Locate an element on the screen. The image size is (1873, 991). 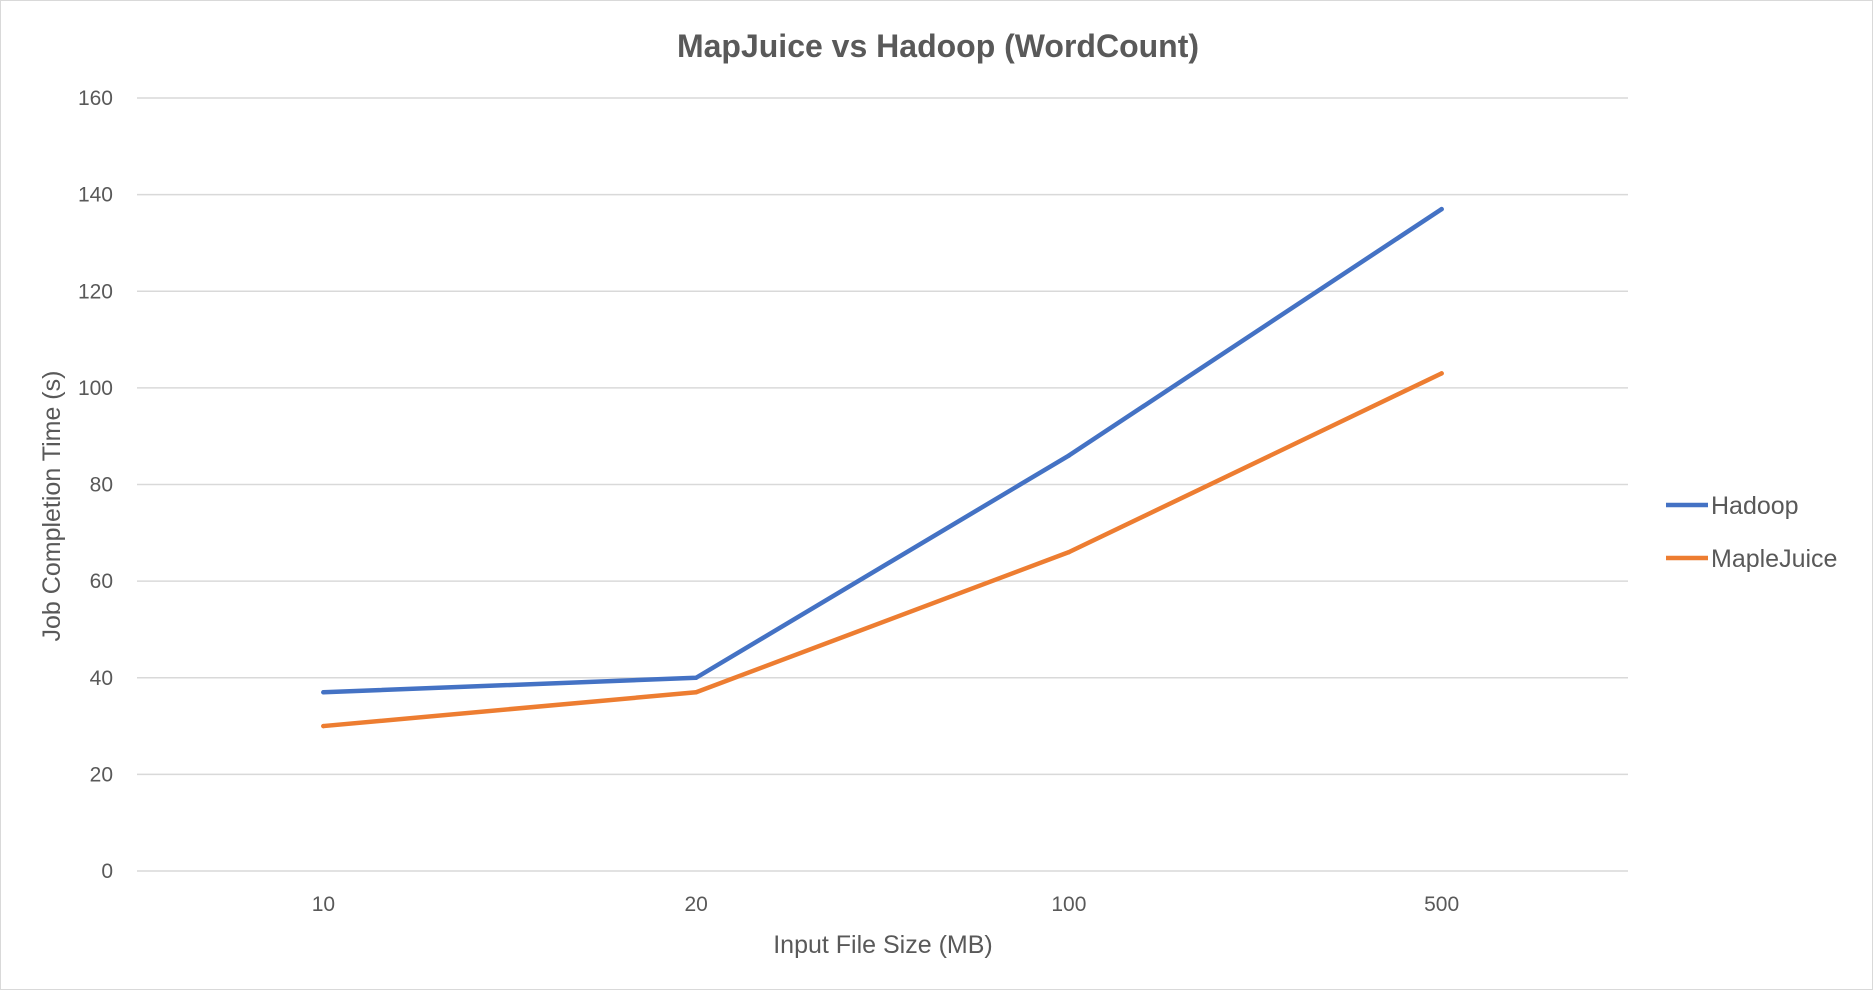
y-tick-label: 40 is located at coordinates (101, 678).